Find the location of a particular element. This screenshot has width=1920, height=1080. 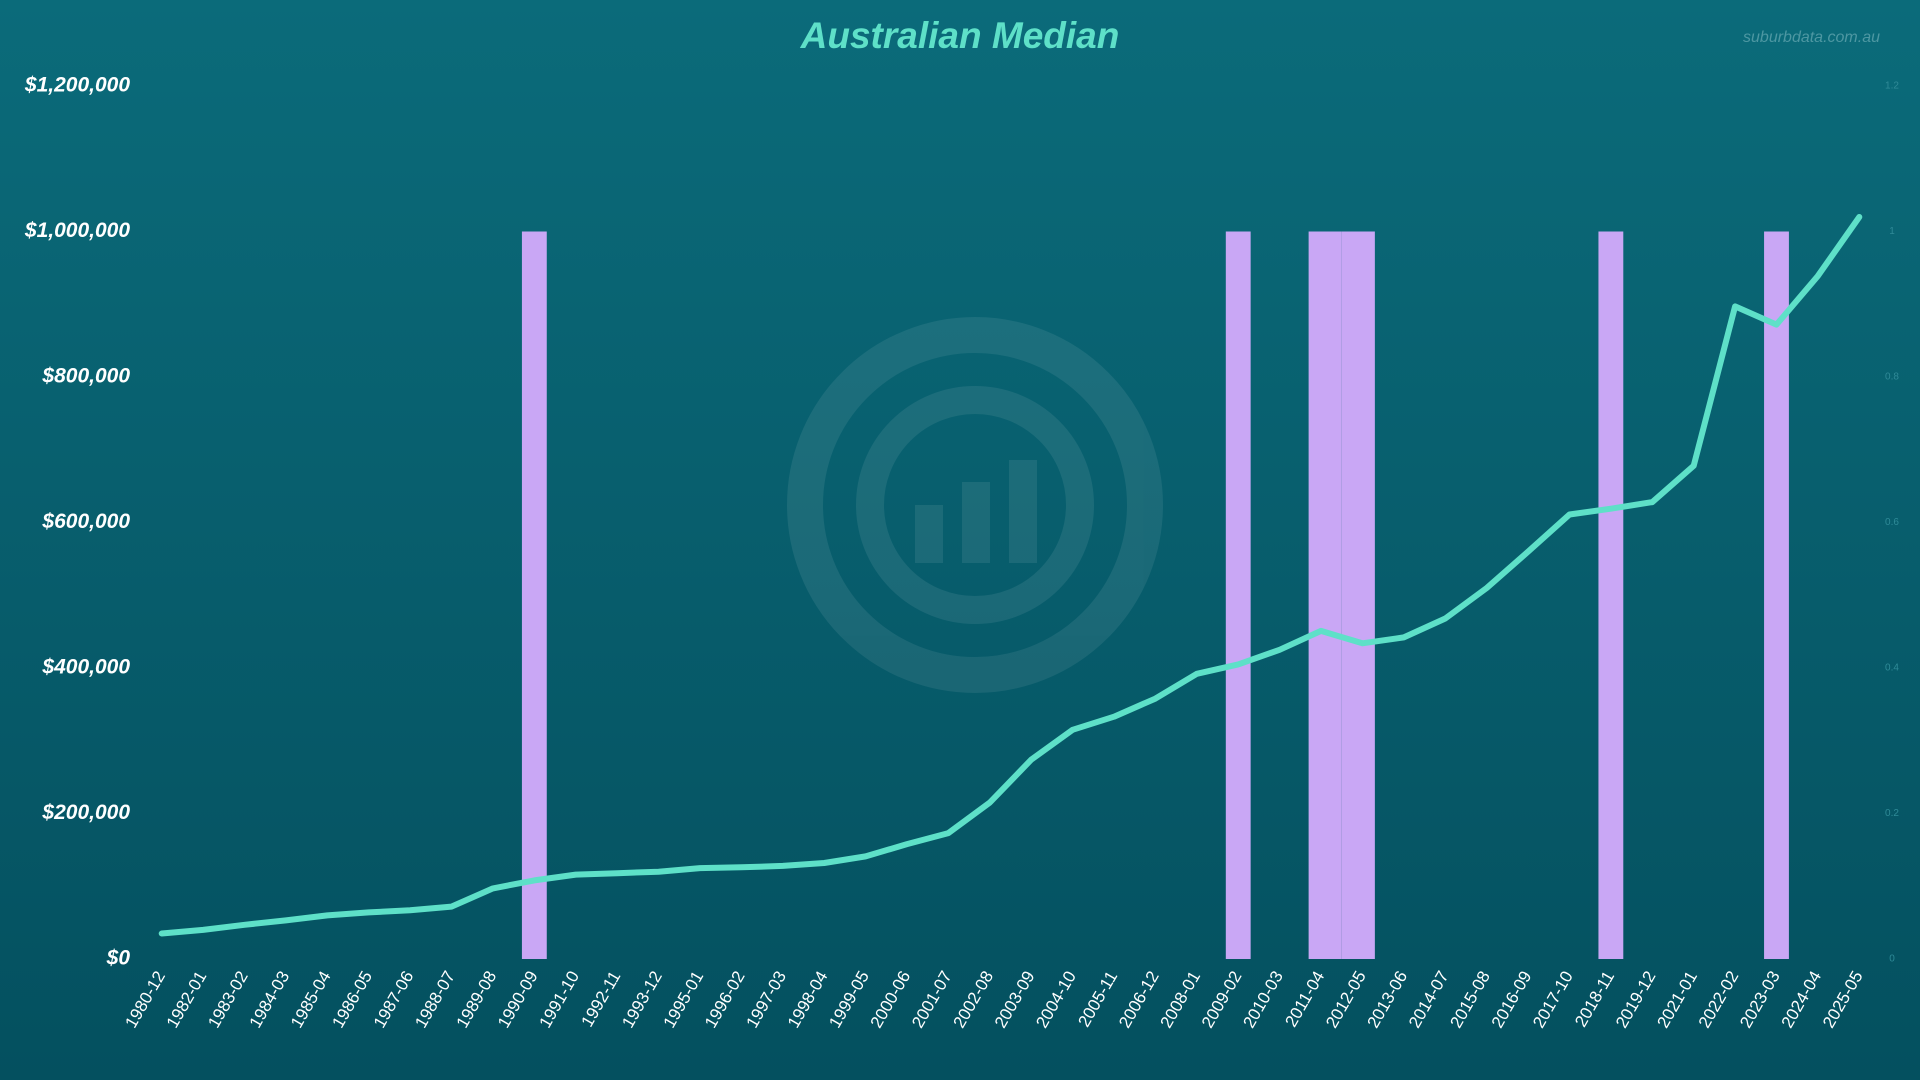

y-tick-label: $0 is located at coordinates (118, 958).